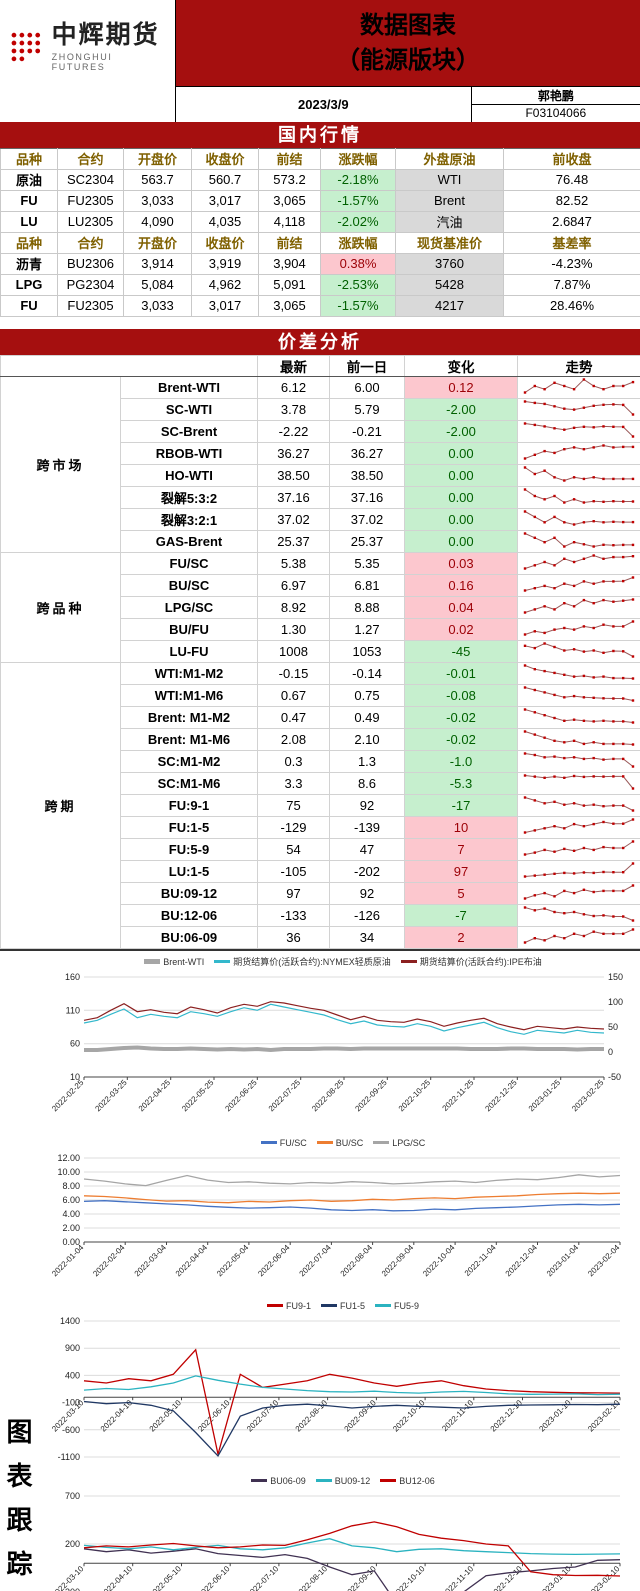 This screenshot has height=1591, width=640. Describe the element at coordinates (343, 1143) in the screenshot. I see `ratio-chart-legend: FU/SC BU/SC LPG/SC` at that location.